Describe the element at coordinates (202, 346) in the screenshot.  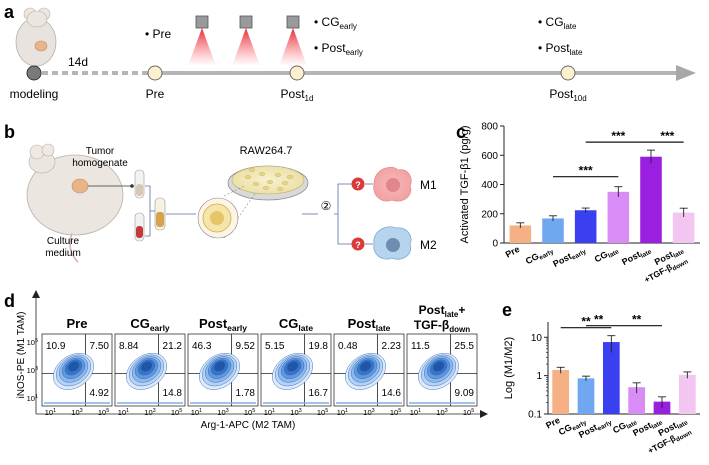
I see `quadrant-upper-left: 46.3` at that location.